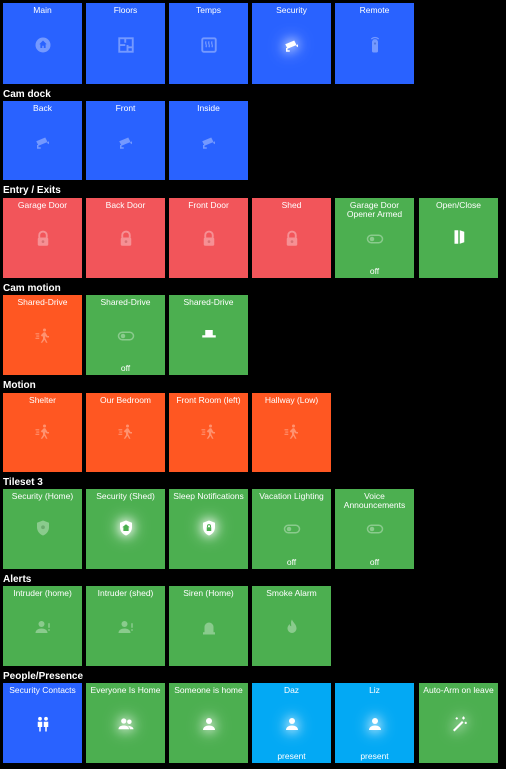 The width and height of the screenshot is (506, 769). I want to click on entry-tile-garage-door: Garage Door, so click(42, 238).